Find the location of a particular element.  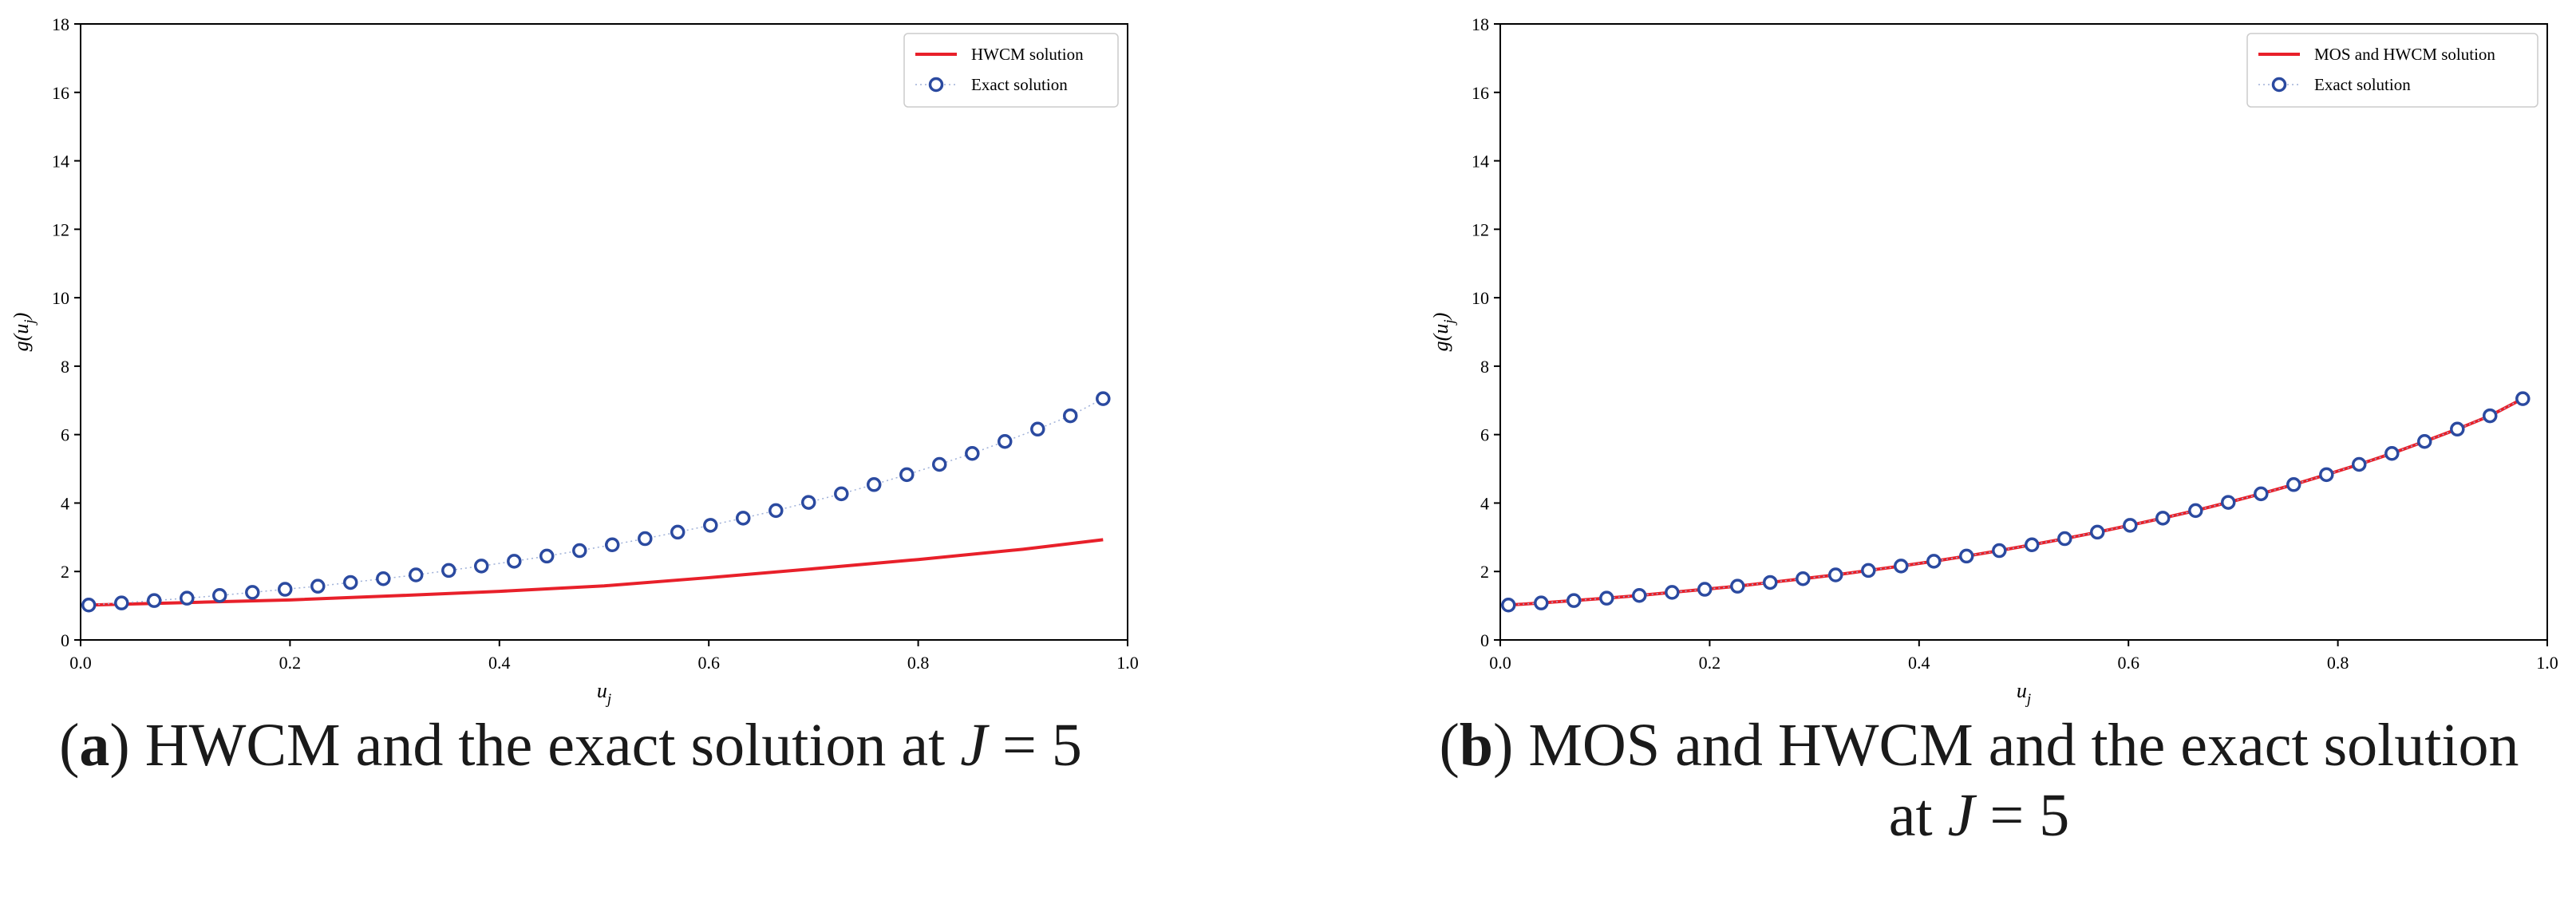

panel-a-legend-box is located at coordinates (1011, 70).